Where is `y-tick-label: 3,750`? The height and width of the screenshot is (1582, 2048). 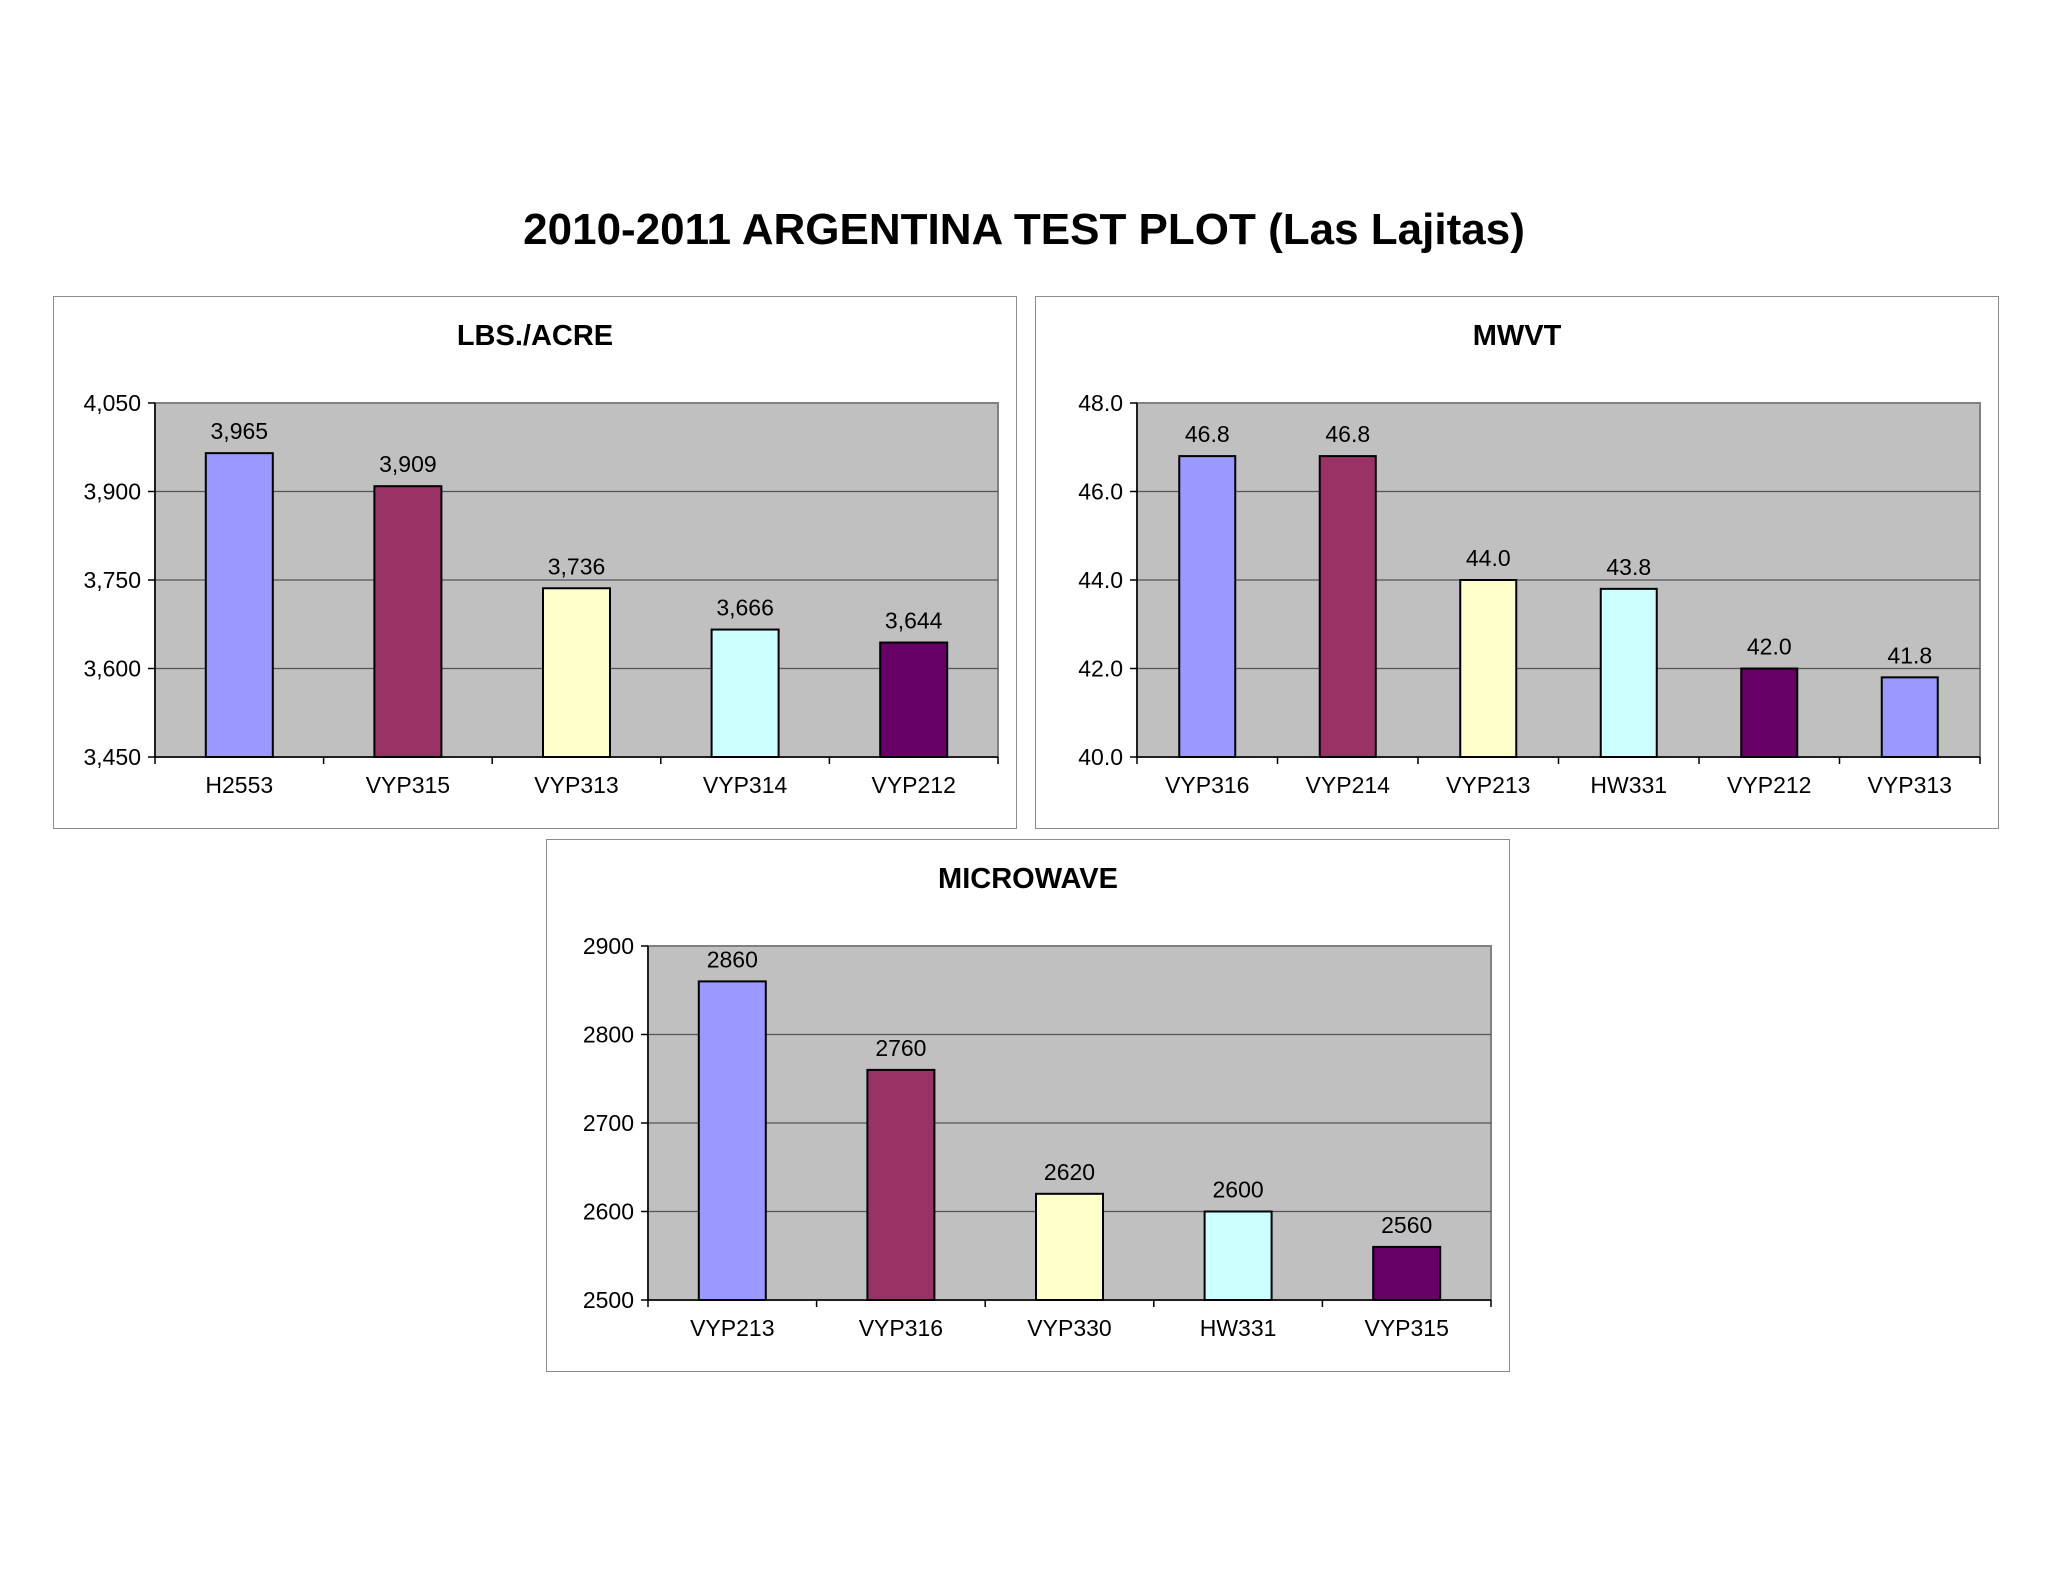
y-tick-label: 3,750 is located at coordinates (112, 580).